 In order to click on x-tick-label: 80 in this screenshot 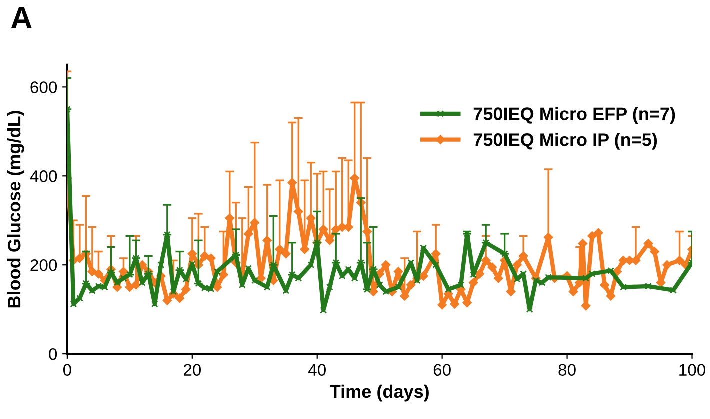, I will do `click(567, 370)`.